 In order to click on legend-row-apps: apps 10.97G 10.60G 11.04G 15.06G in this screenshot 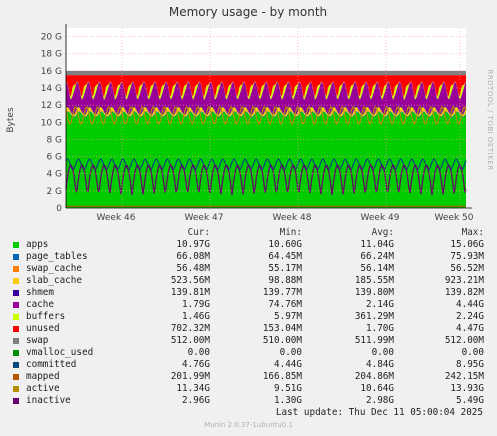, I will do `click(251, 245)`.